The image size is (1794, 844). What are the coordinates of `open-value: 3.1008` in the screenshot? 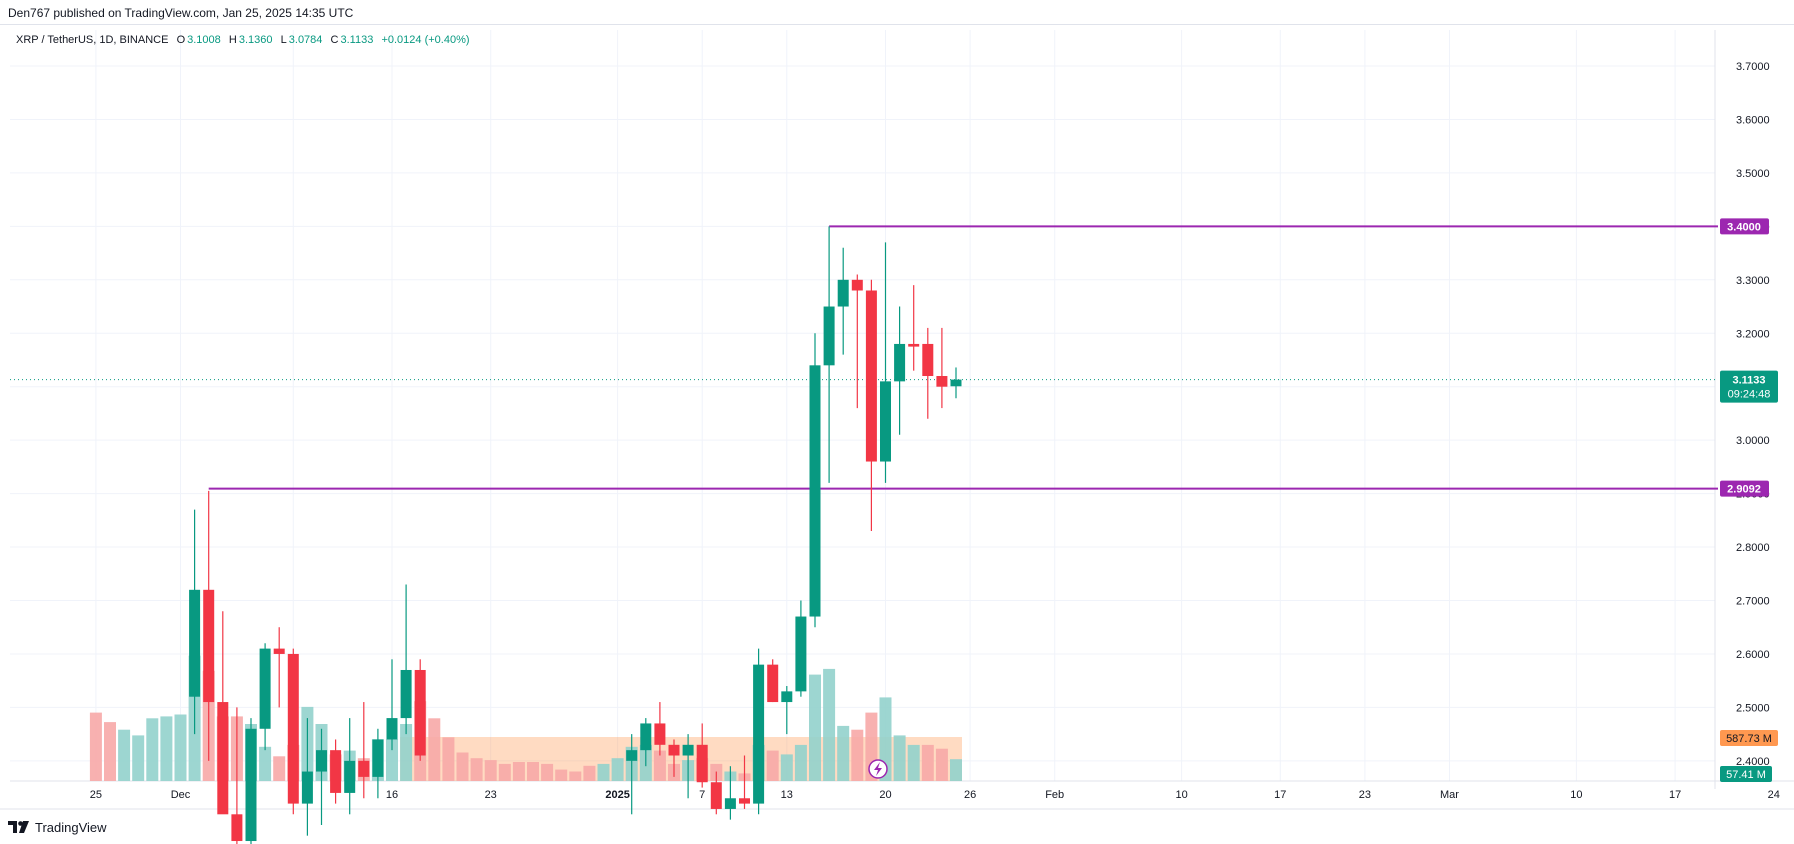 It's located at (204, 40).